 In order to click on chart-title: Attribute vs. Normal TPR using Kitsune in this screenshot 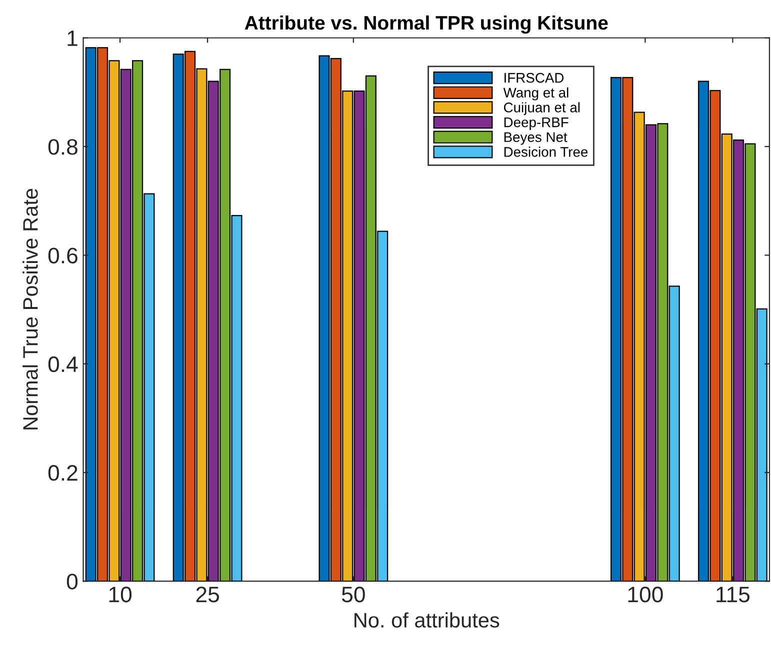, I will do `click(426, 24)`.